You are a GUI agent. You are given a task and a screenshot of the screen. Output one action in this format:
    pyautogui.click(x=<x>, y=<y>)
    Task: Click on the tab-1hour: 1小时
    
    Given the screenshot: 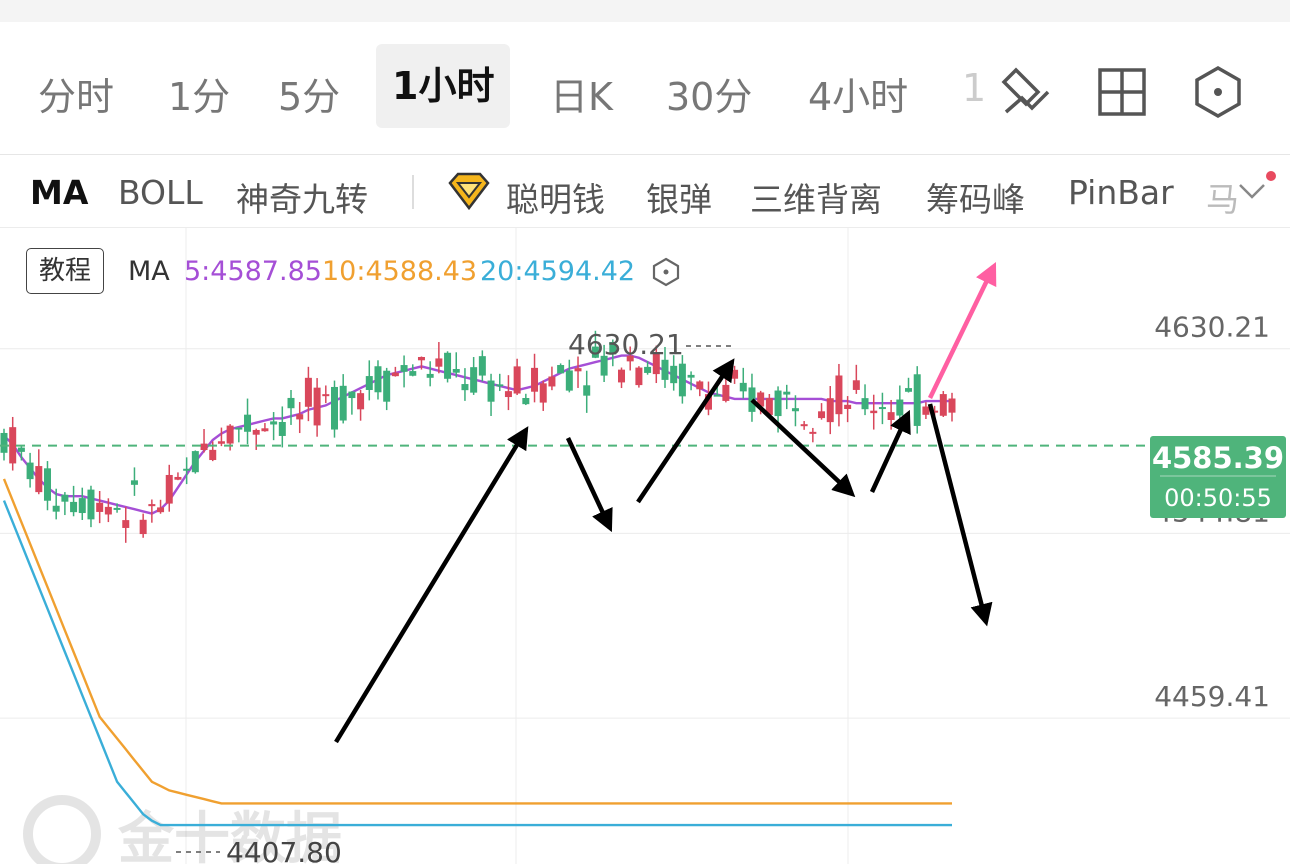 What is the action you would take?
    pyautogui.click(x=443, y=86)
    